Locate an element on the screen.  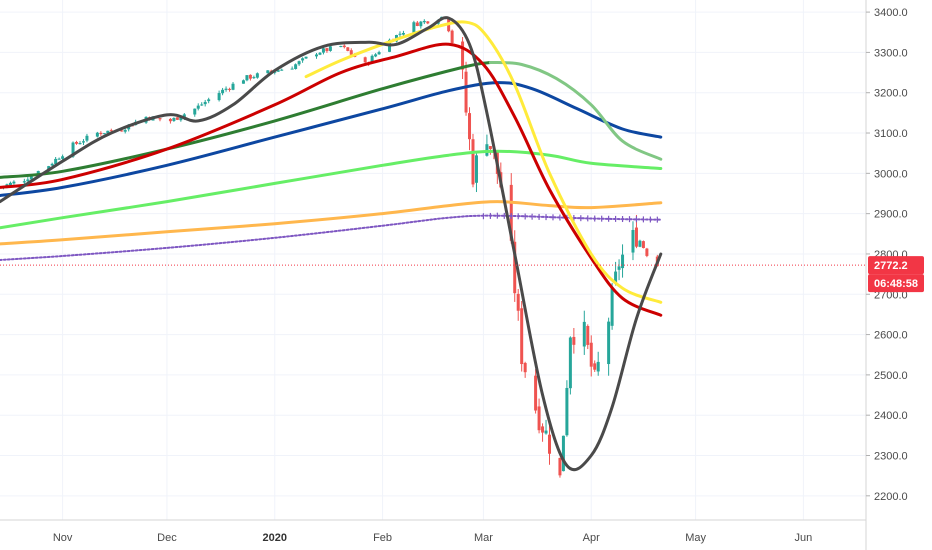
series-line-ma_purple is located at coordinates (331, 237).